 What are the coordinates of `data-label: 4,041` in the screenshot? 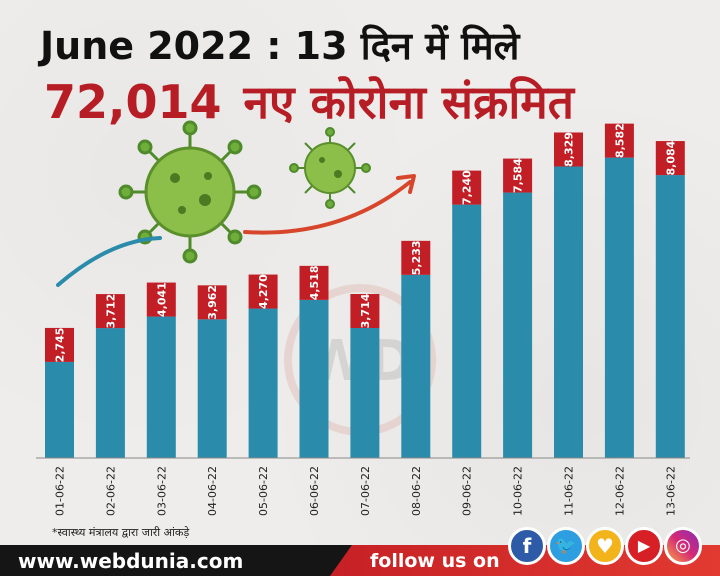 It's located at (161, 299).